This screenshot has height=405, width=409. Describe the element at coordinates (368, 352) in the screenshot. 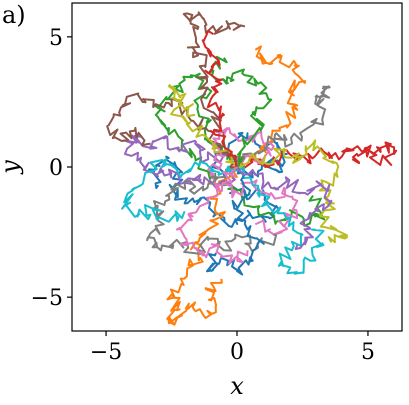

I see `x-tick-label: 5` at that location.